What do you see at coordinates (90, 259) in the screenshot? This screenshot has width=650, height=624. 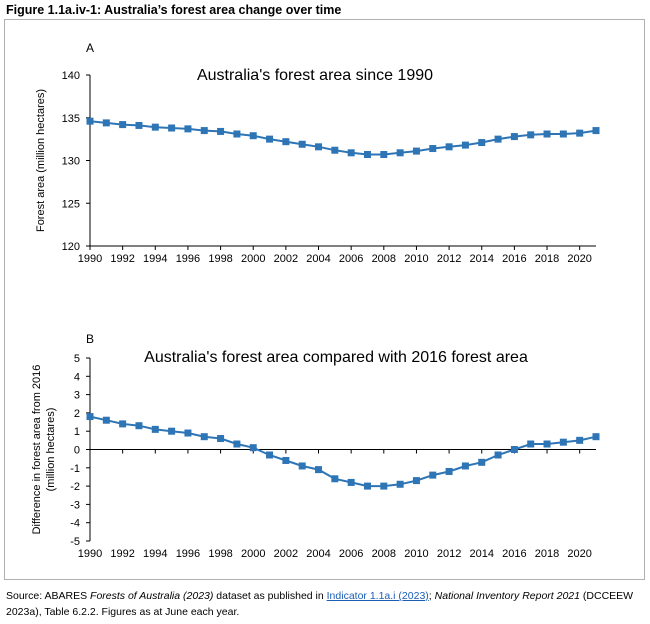 I see `panel-a-x-tick-label: 1990` at bounding box center [90, 259].